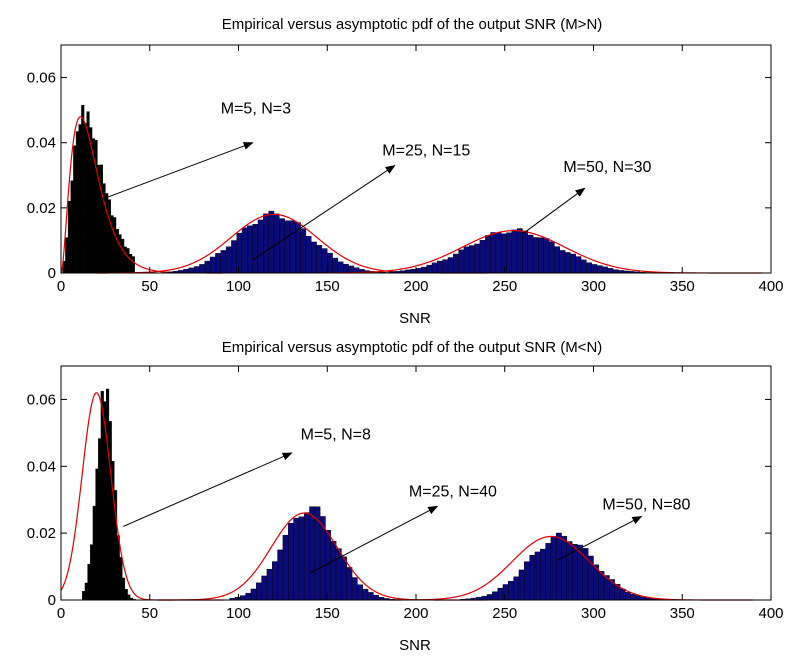 This screenshot has height=660, width=793. I want to click on y-tick-label: 0.02, so click(41, 208).